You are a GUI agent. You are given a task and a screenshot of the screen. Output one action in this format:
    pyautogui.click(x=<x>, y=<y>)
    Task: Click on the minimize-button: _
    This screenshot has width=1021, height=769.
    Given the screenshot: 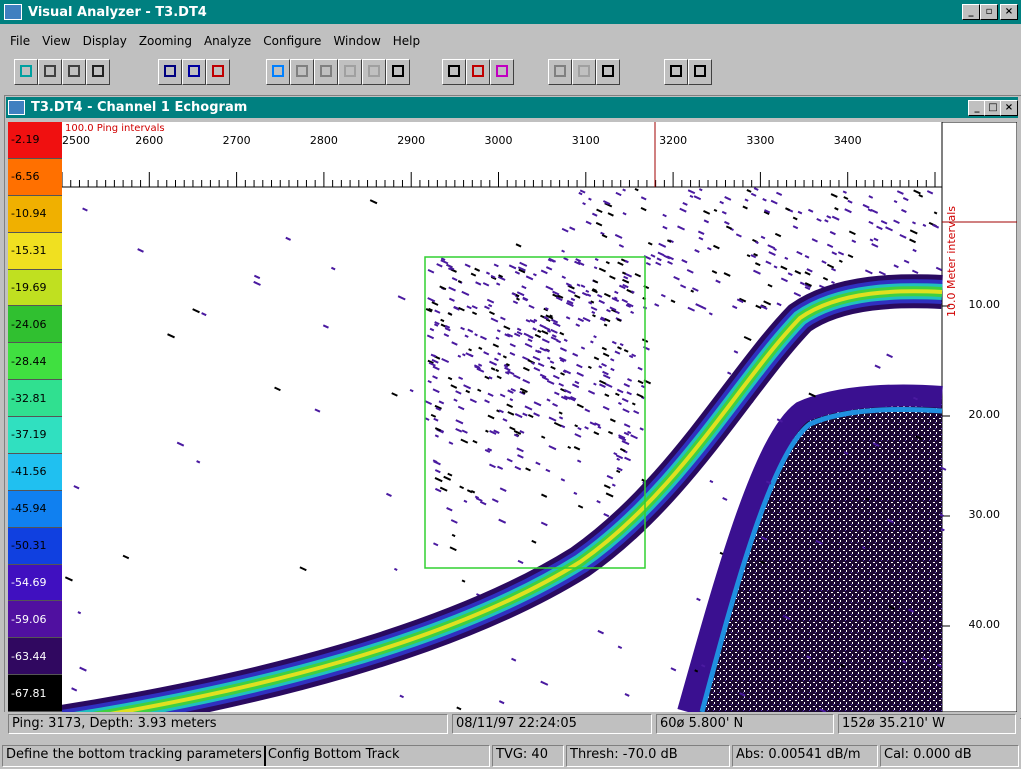 What is the action you would take?
    pyautogui.click(x=971, y=12)
    